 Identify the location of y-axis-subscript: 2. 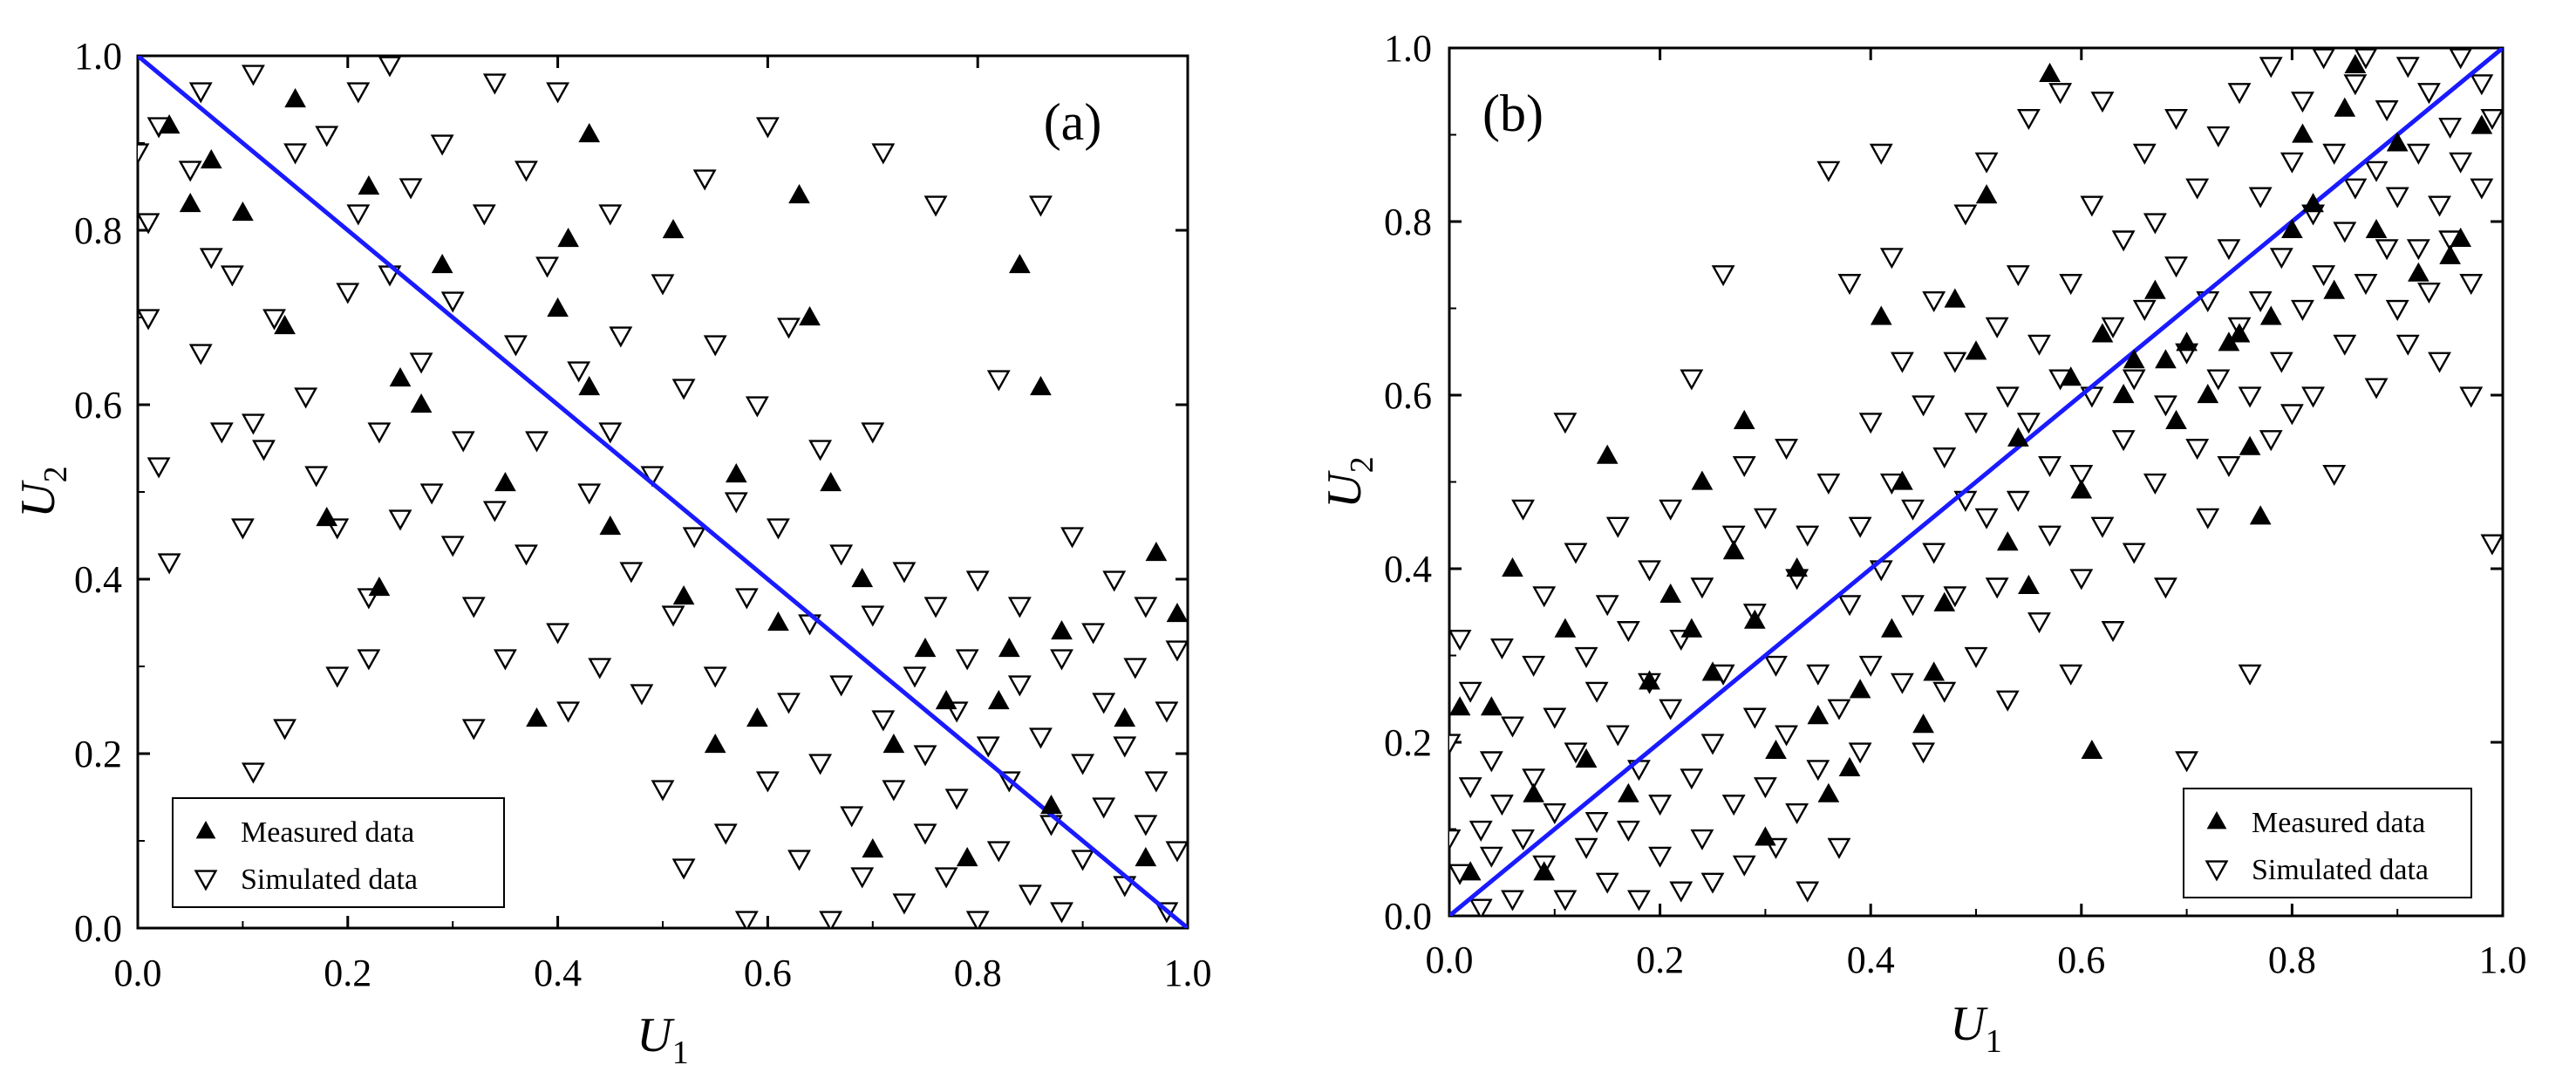
(1362, 465).